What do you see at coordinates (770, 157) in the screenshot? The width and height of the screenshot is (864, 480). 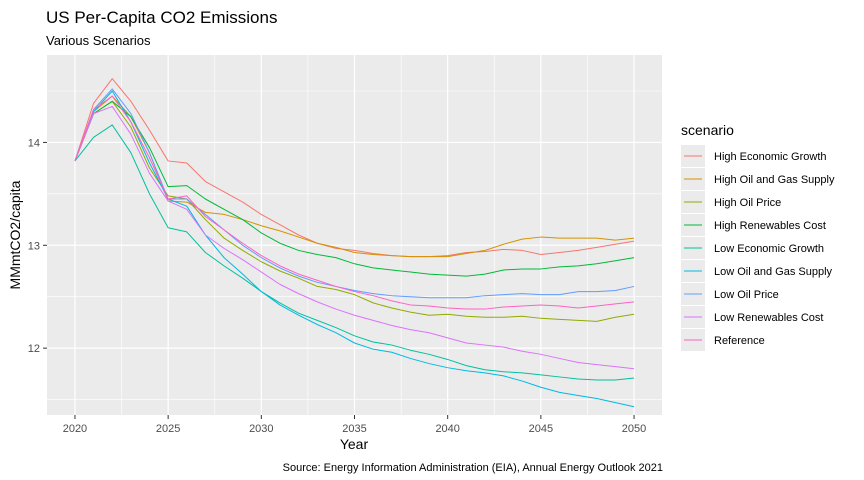 I see `legend-label-high-economic-growth: High Economic Growth` at bounding box center [770, 157].